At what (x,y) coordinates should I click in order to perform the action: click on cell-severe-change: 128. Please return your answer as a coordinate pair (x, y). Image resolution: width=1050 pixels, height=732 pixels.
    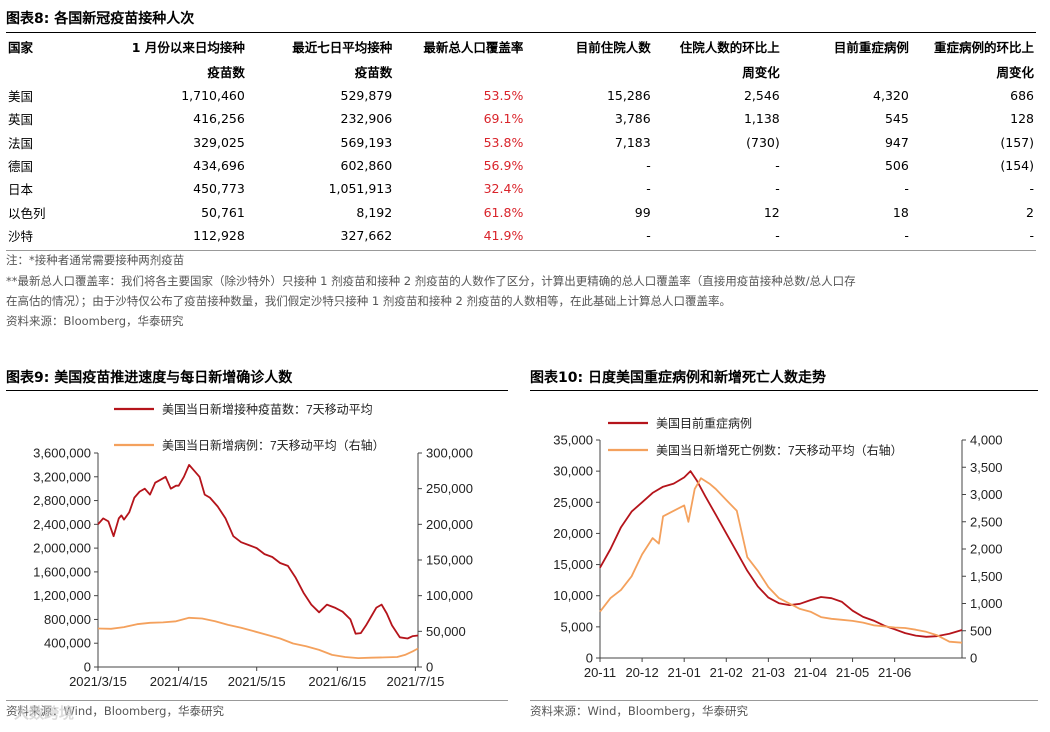
    Looking at the image, I should click on (1022, 119).